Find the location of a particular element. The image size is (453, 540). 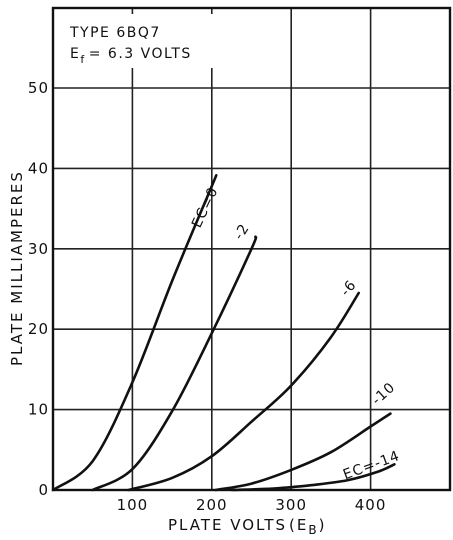

annotation-e: E is located at coordinates (75, 54).